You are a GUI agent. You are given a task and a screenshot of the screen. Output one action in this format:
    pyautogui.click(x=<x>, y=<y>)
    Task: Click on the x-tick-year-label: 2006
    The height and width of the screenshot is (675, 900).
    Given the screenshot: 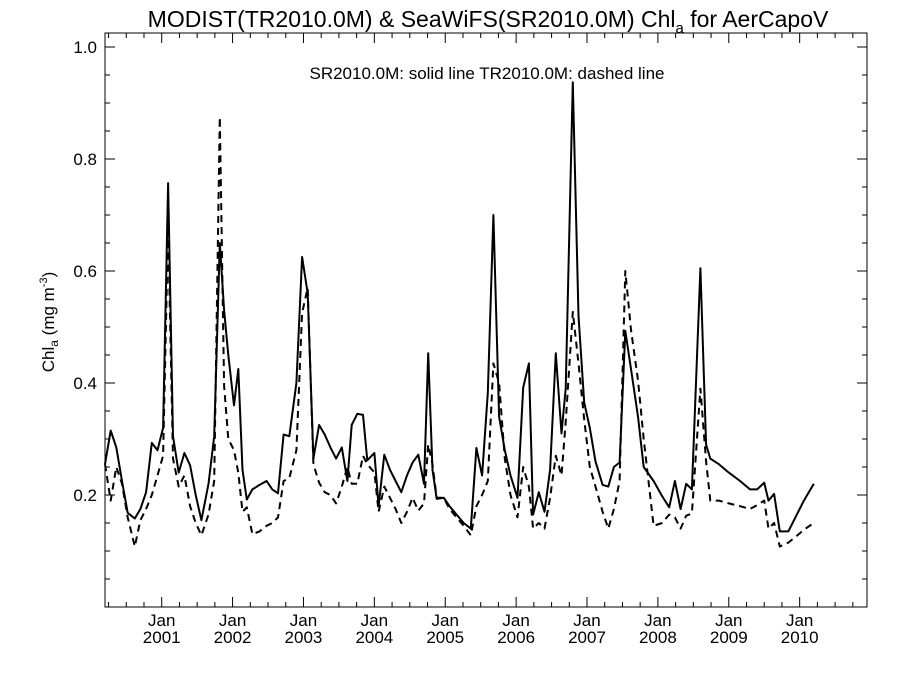 What is the action you would take?
    pyautogui.click(x=516, y=637)
    